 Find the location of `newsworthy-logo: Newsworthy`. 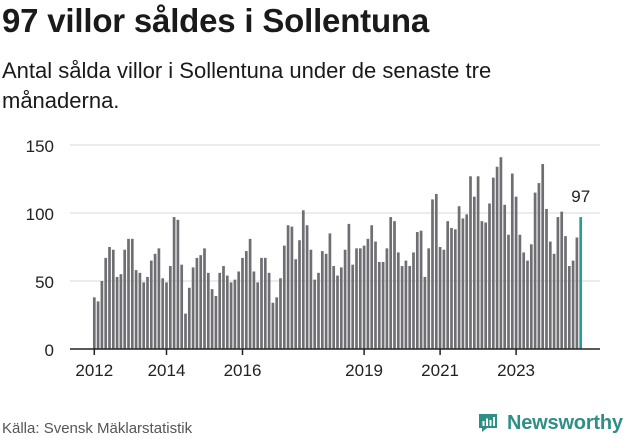

newsworthy-logo: Newsworthy is located at coordinates (549, 423).